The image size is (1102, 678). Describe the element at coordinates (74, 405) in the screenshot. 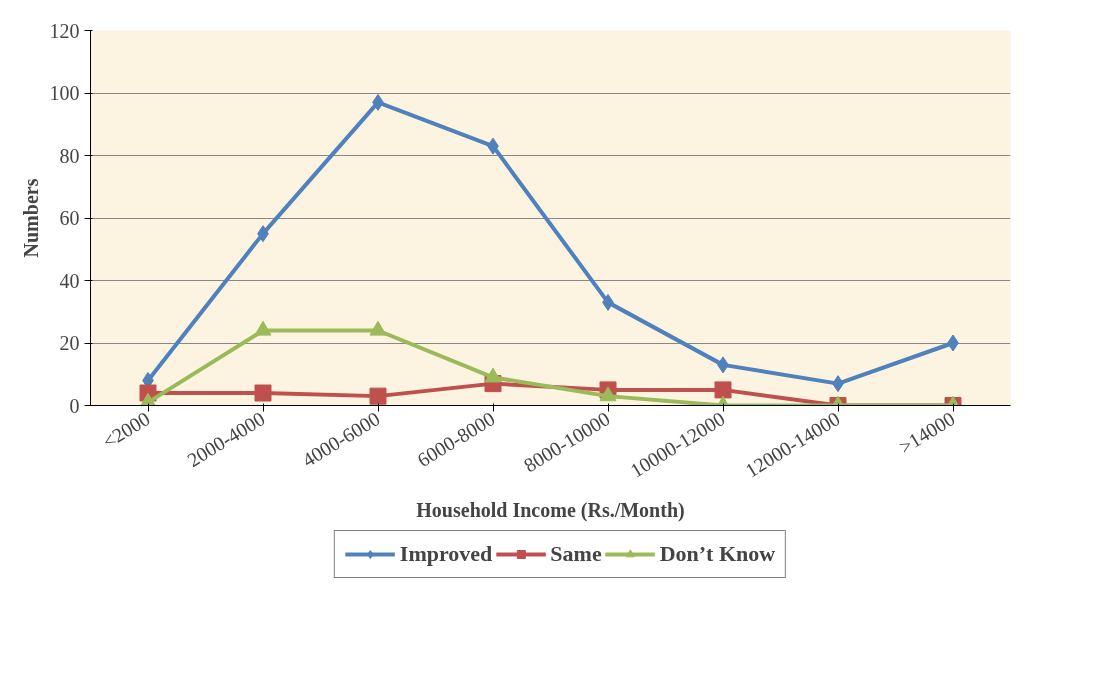

I see `y-tick-label: 0` at that location.